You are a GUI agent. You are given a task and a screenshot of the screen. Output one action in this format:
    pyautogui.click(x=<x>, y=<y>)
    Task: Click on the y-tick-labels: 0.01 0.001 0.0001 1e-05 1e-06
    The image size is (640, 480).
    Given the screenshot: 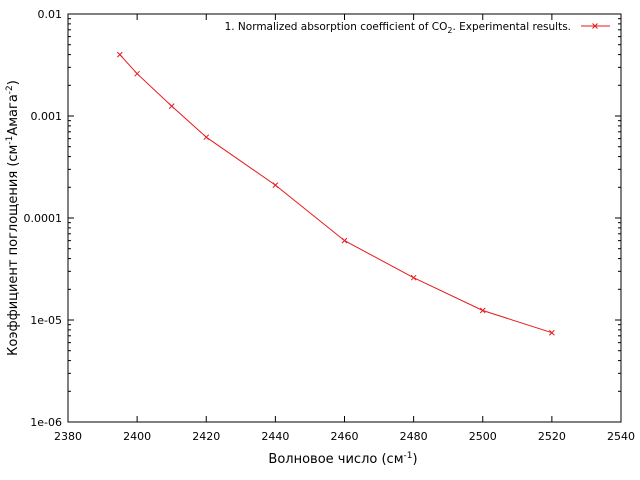 What is the action you would take?
    pyautogui.click(x=43, y=218)
    